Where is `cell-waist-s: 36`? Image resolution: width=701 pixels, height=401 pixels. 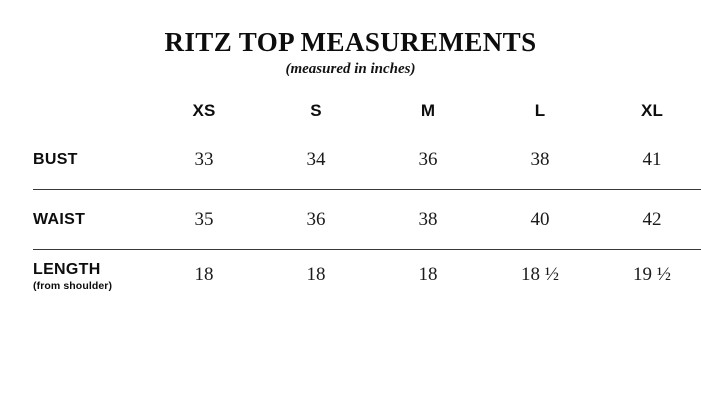 cell-waist-s: 36 is located at coordinates (316, 219).